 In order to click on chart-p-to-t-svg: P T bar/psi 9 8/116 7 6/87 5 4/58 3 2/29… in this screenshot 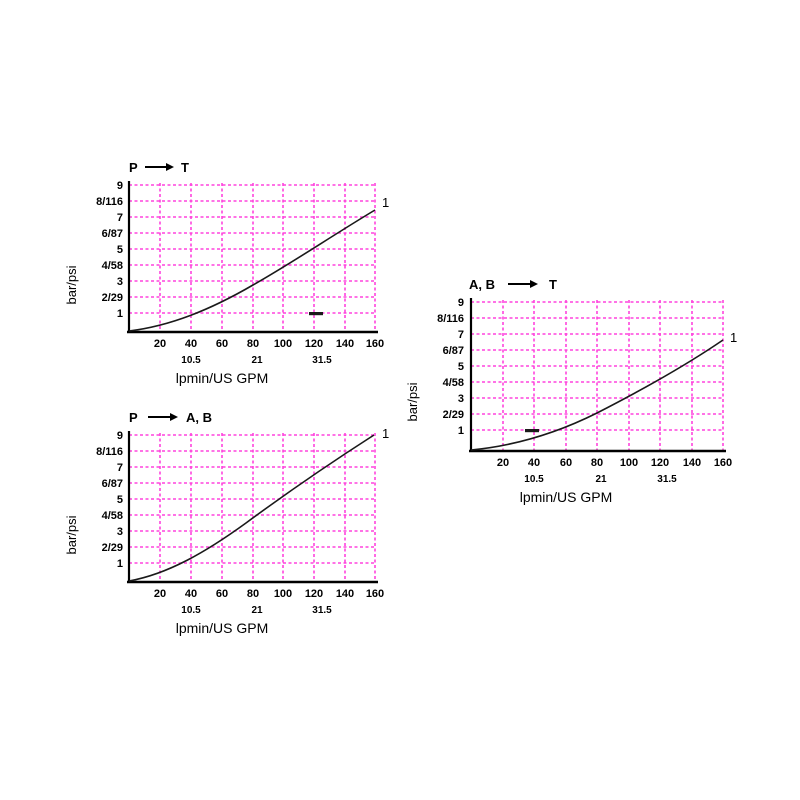, I will do `click(226, 273)`.